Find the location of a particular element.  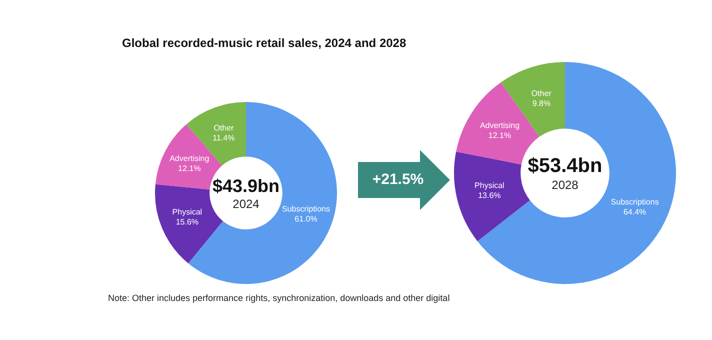

chart-title: Global recorded-music retail sales, 2024 and 2028 is located at coordinates (264, 43).